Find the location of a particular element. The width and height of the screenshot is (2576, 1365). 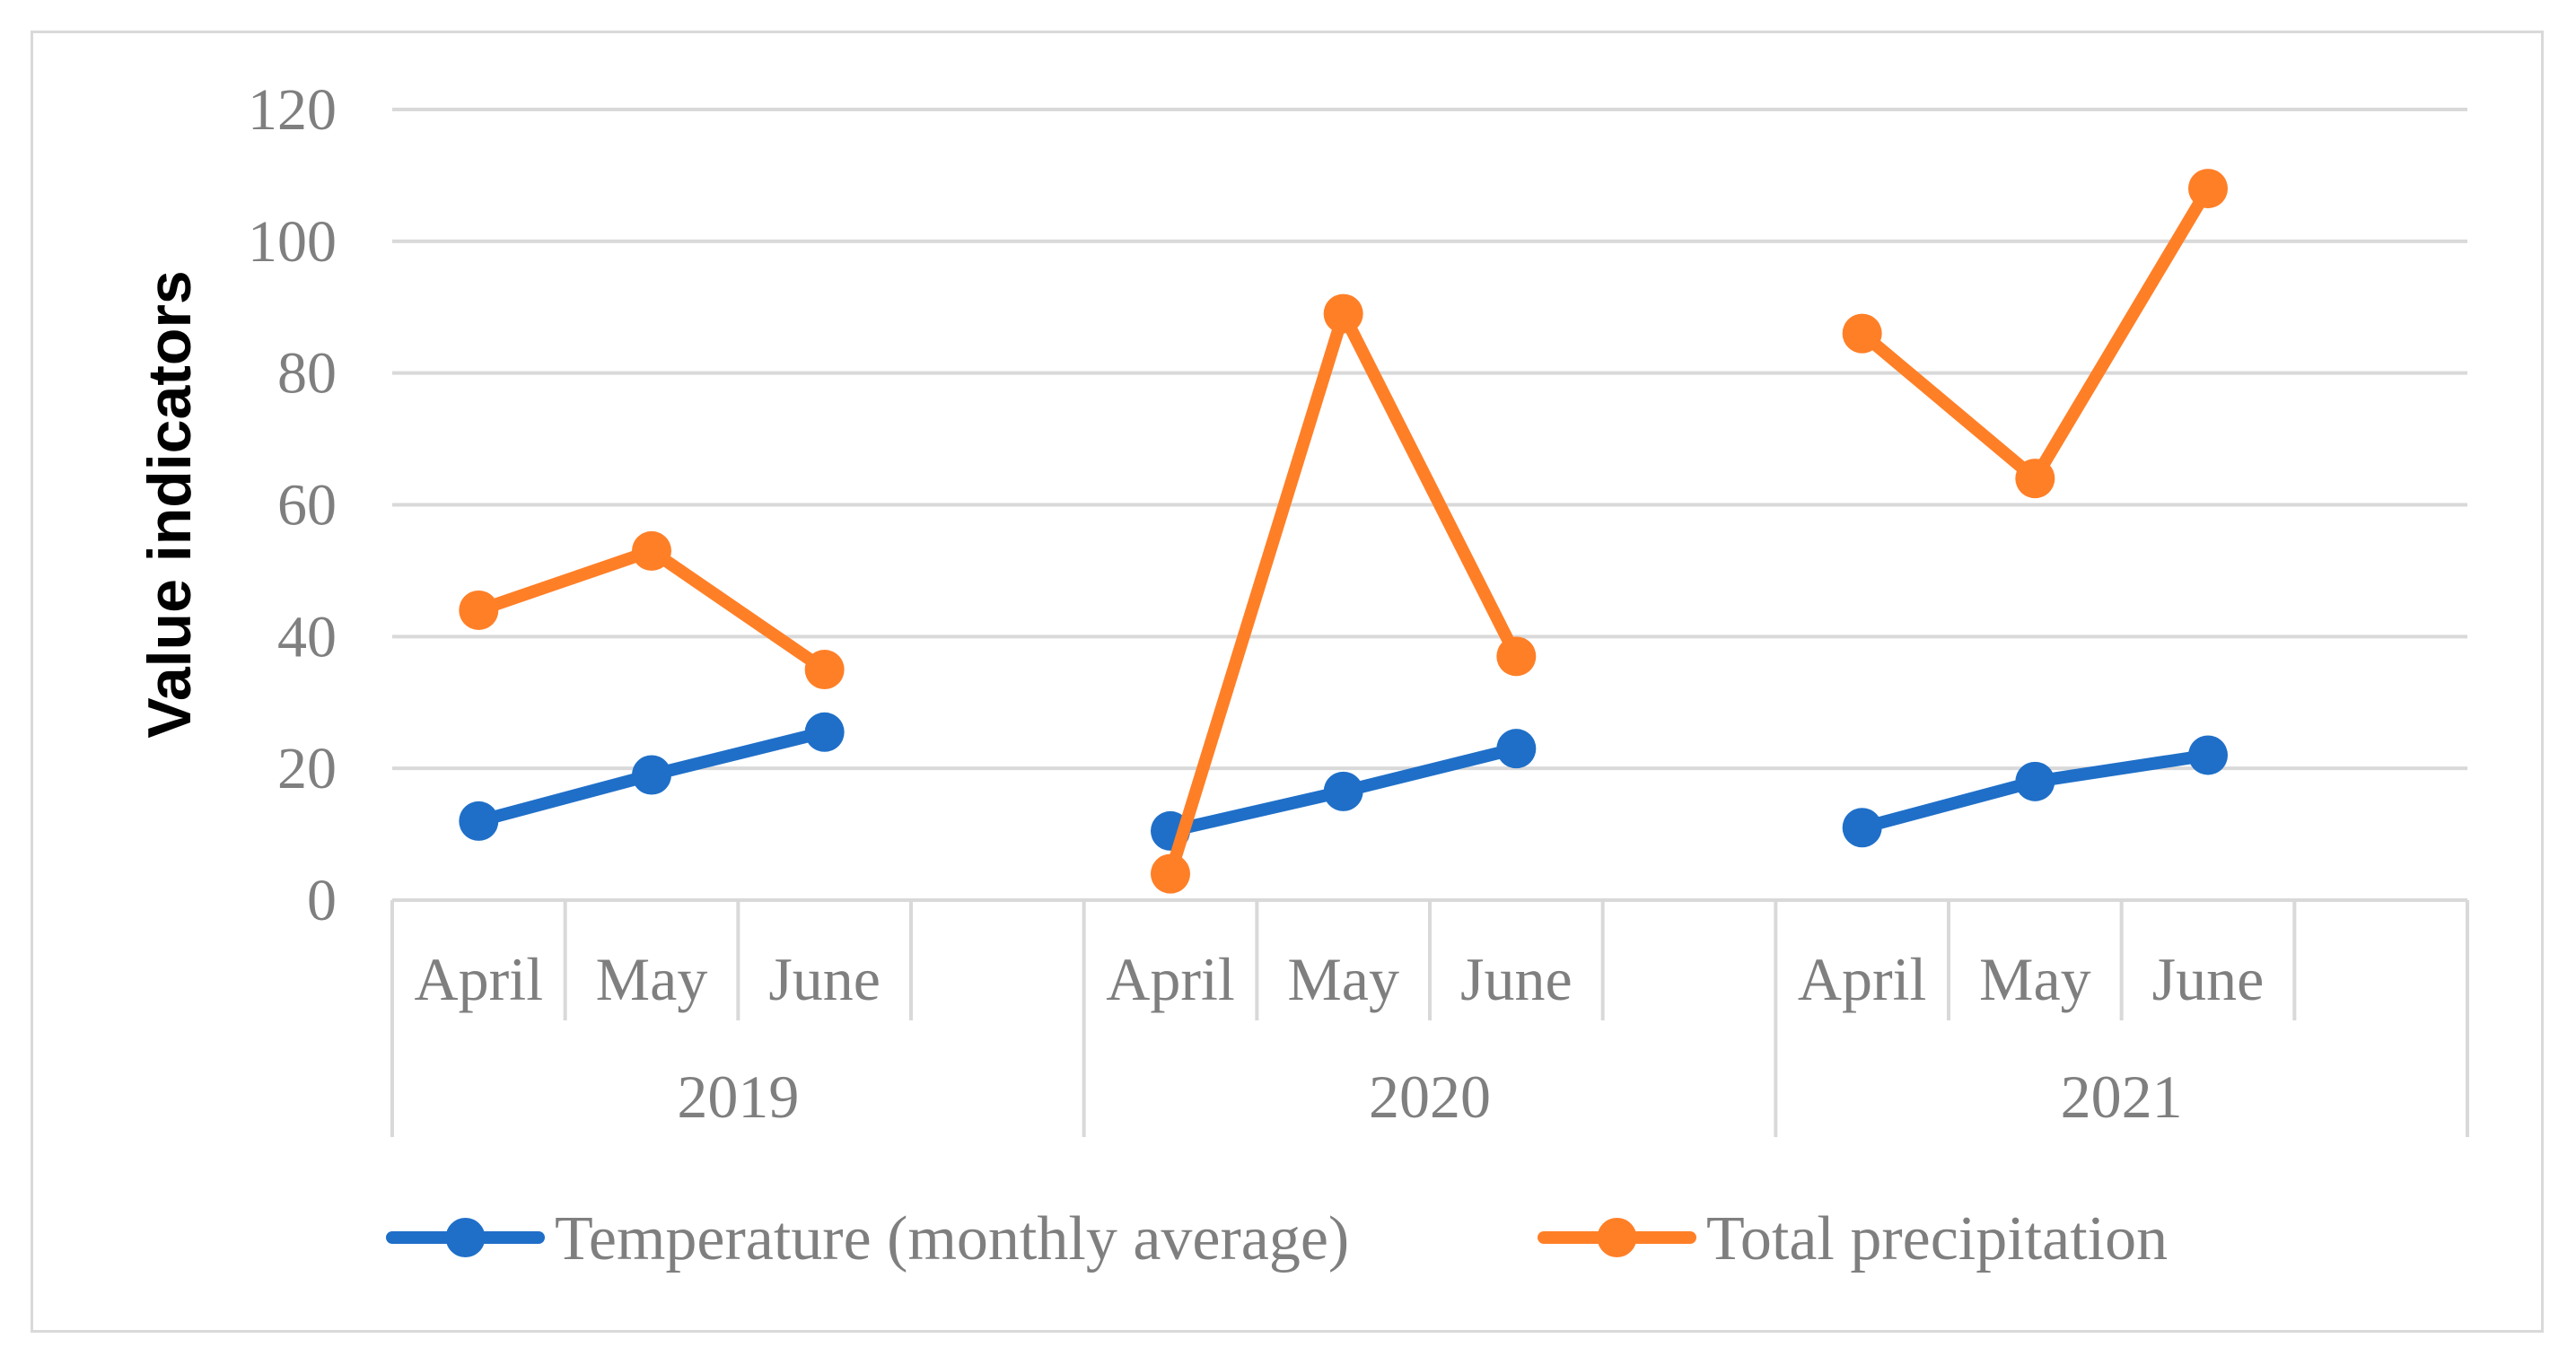

legend-label: Total precipitation is located at coordinates (1937, 1238).